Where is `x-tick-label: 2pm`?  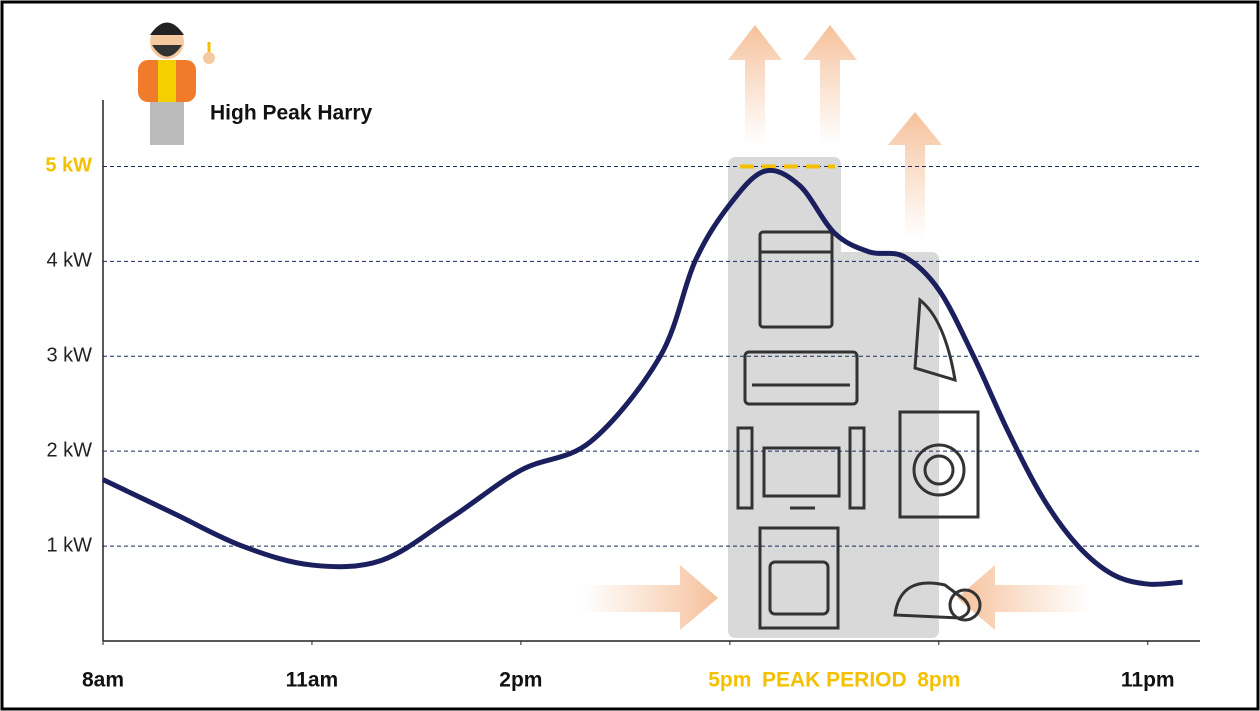 x-tick-label: 2pm is located at coordinates (520, 680).